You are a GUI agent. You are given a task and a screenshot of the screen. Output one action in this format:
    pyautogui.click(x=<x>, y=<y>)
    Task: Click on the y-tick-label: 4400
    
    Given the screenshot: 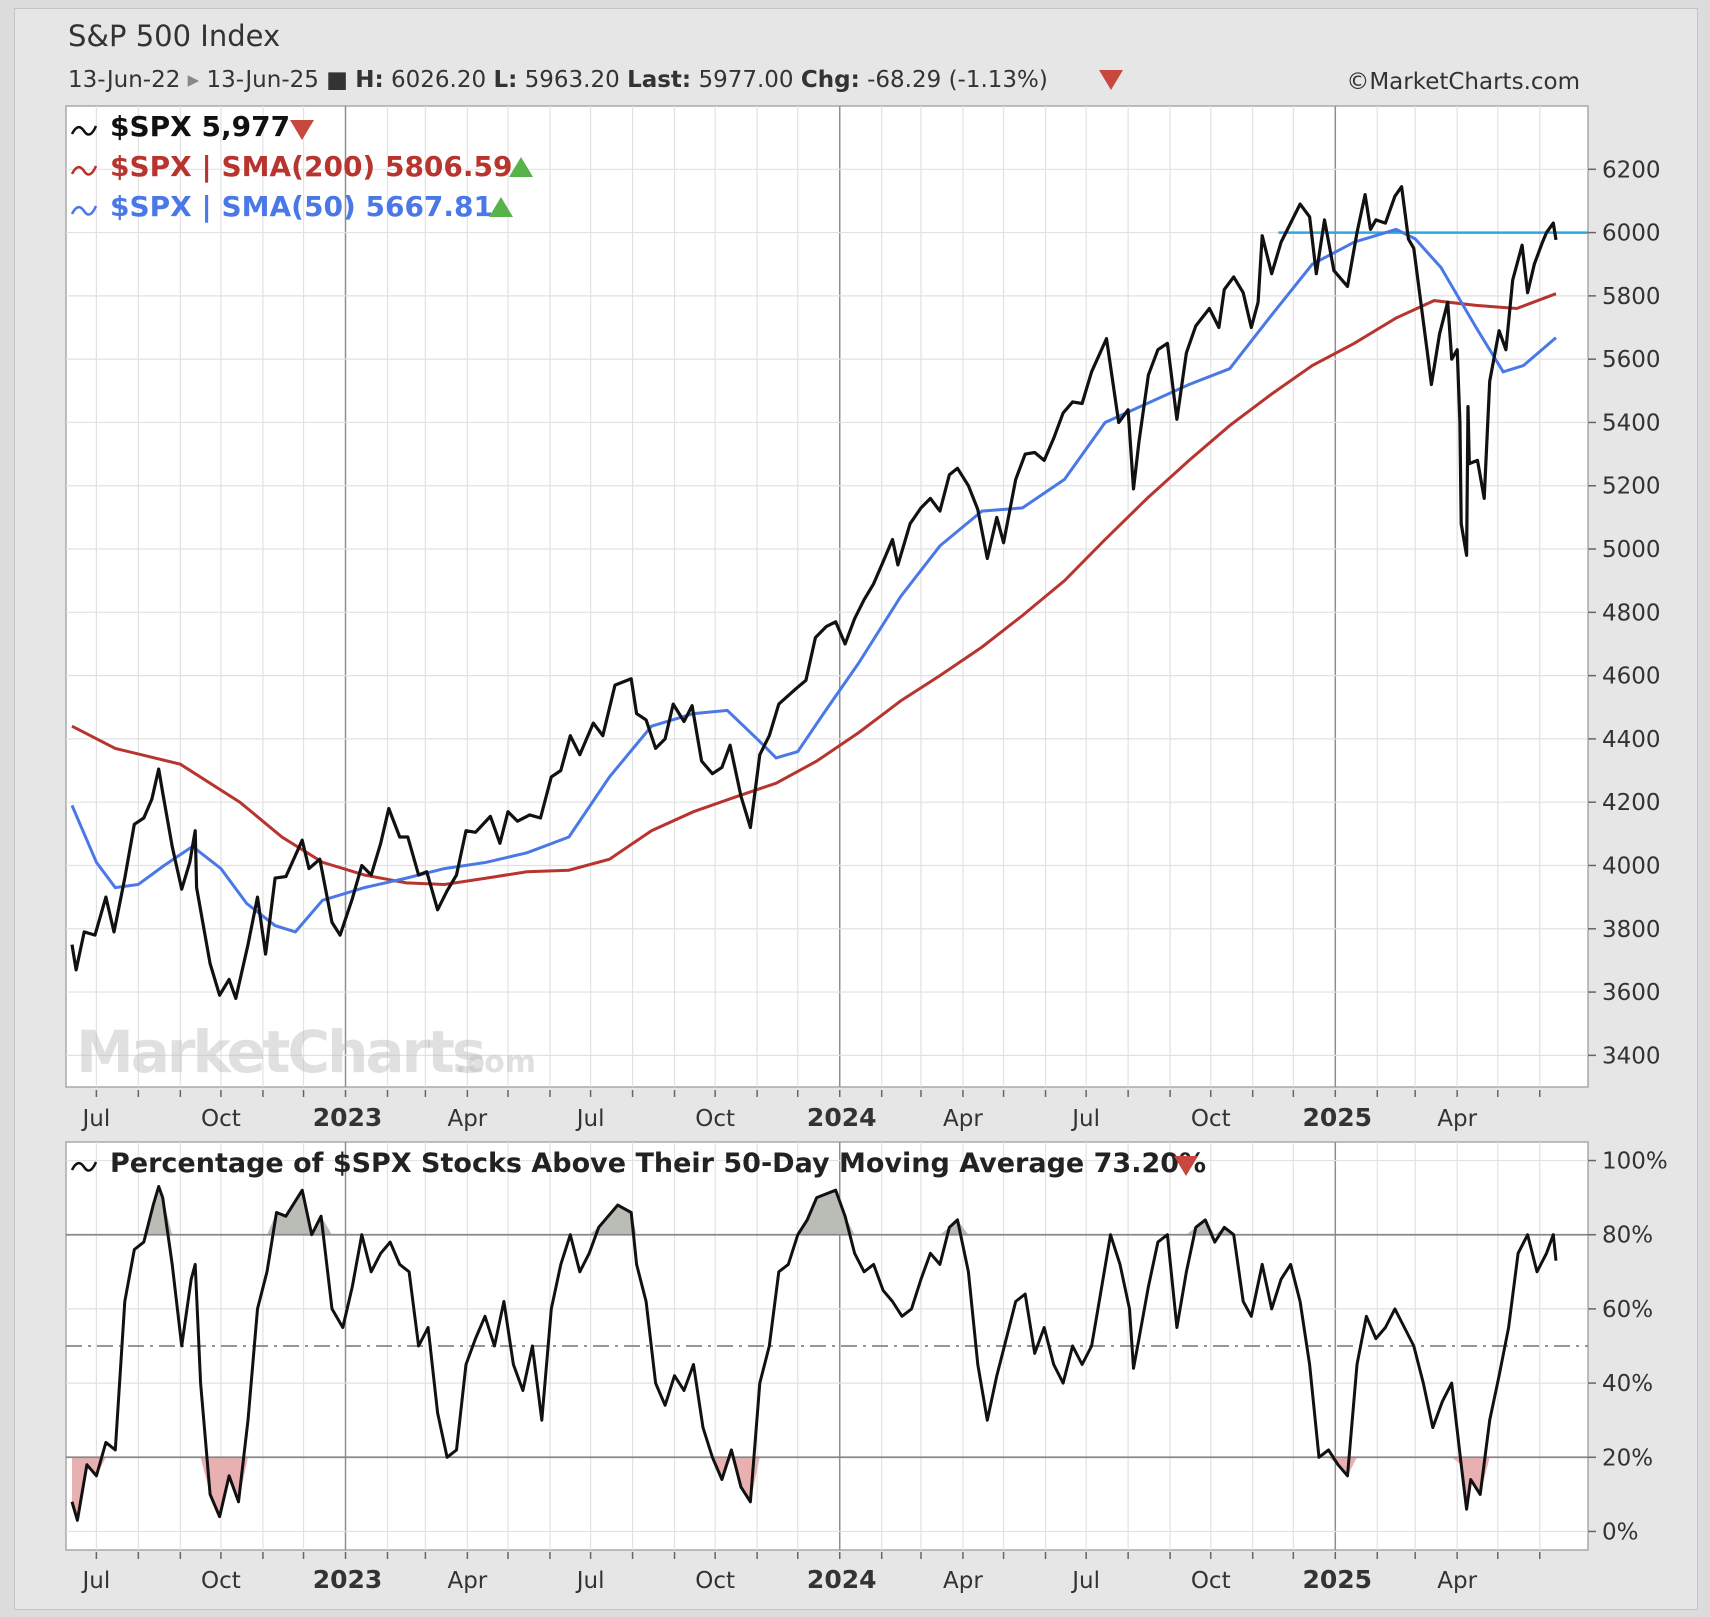 What is the action you would take?
    pyautogui.click(x=1631, y=740)
    